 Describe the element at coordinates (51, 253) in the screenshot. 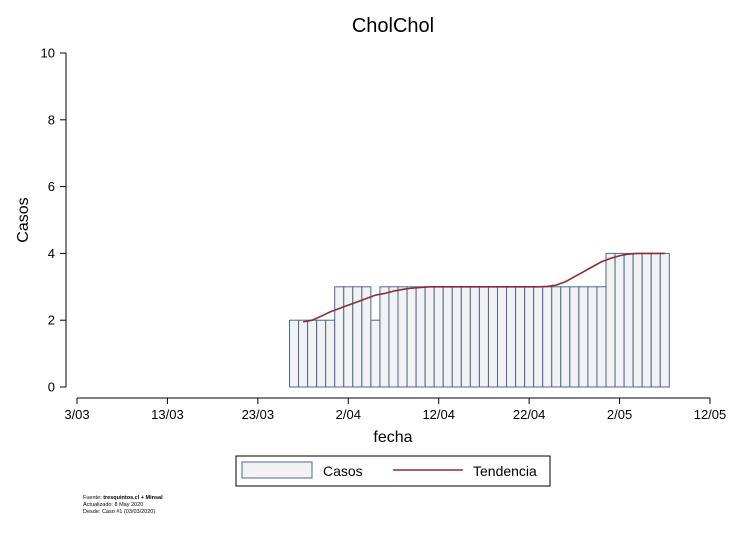

I see `y-tick-label: 4` at that location.